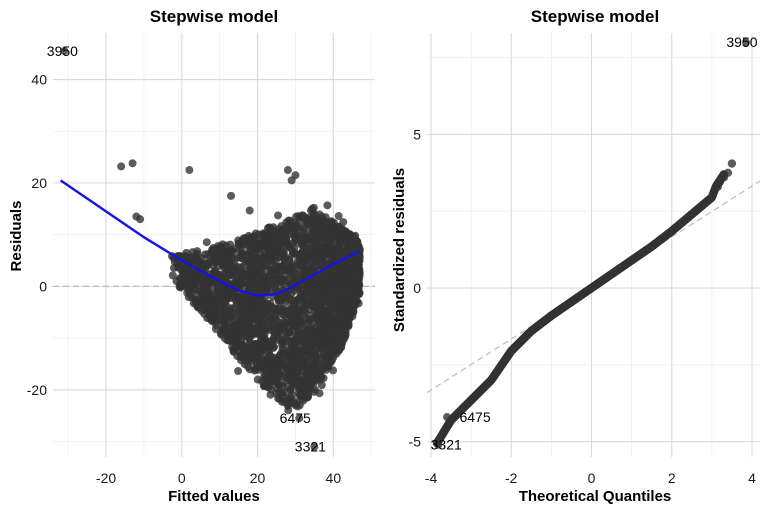 This screenshot has height=512, width=768. What do you see at coordinates (37, 390) in the screenshot?
I see `y-tick-label: -20` at bounding box center [37, 390].